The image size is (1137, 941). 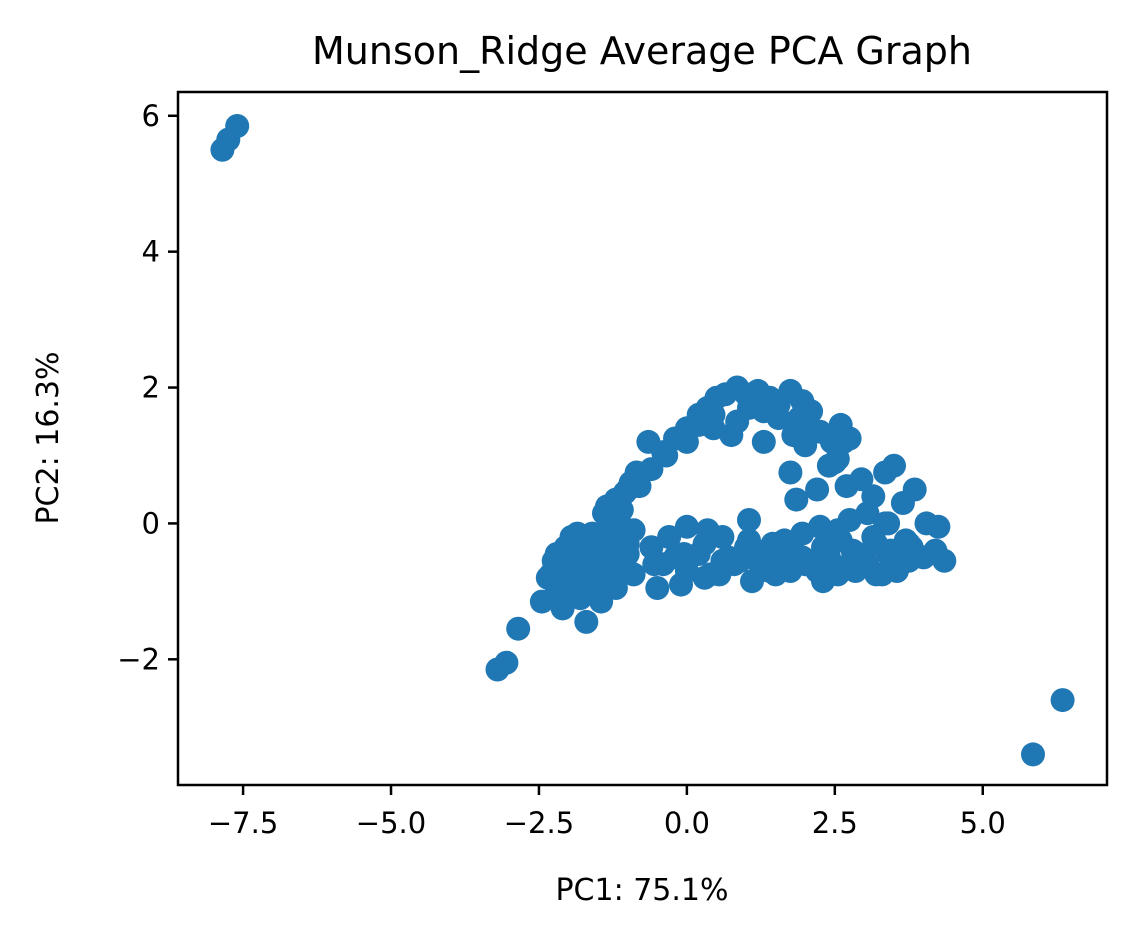 I want to click on x-axis-label: PC1: 75.1%, so click(x=641, y=890).